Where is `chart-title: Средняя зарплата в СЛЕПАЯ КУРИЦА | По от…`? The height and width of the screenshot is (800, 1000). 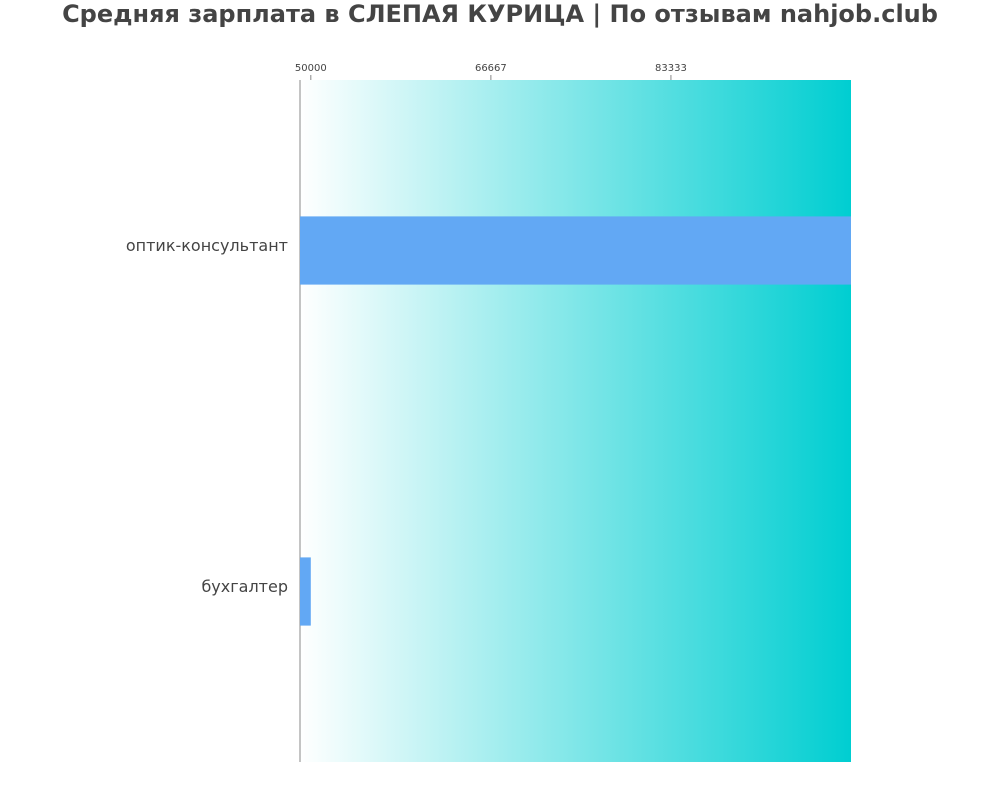 chart-title: Средняя зарплата в СЛЕПАЯ КУРИЦА | По от… is located at coordinates (500, 14).